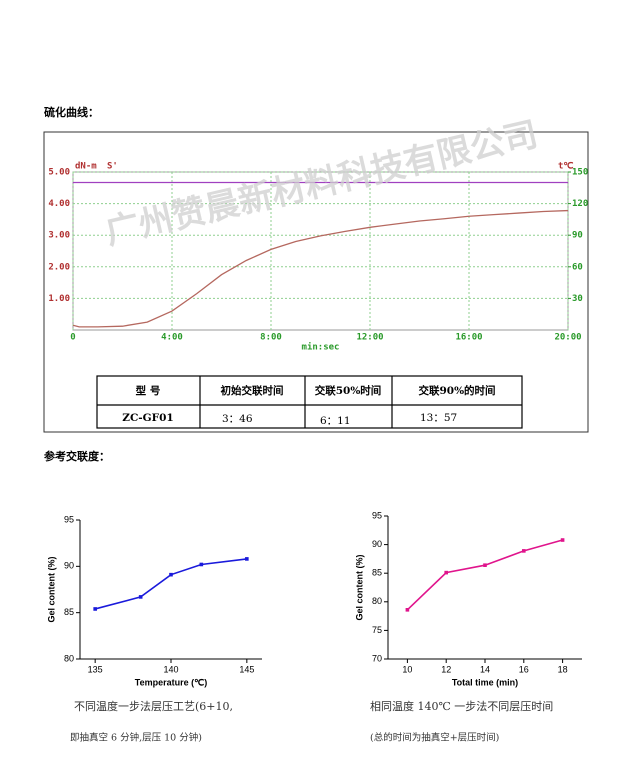 The height and width of the screenshot is (769, 622). Describe the element at coordinates (71, 112) in the screenshot. I see `section-heading: 硫化曲线：` at that location.